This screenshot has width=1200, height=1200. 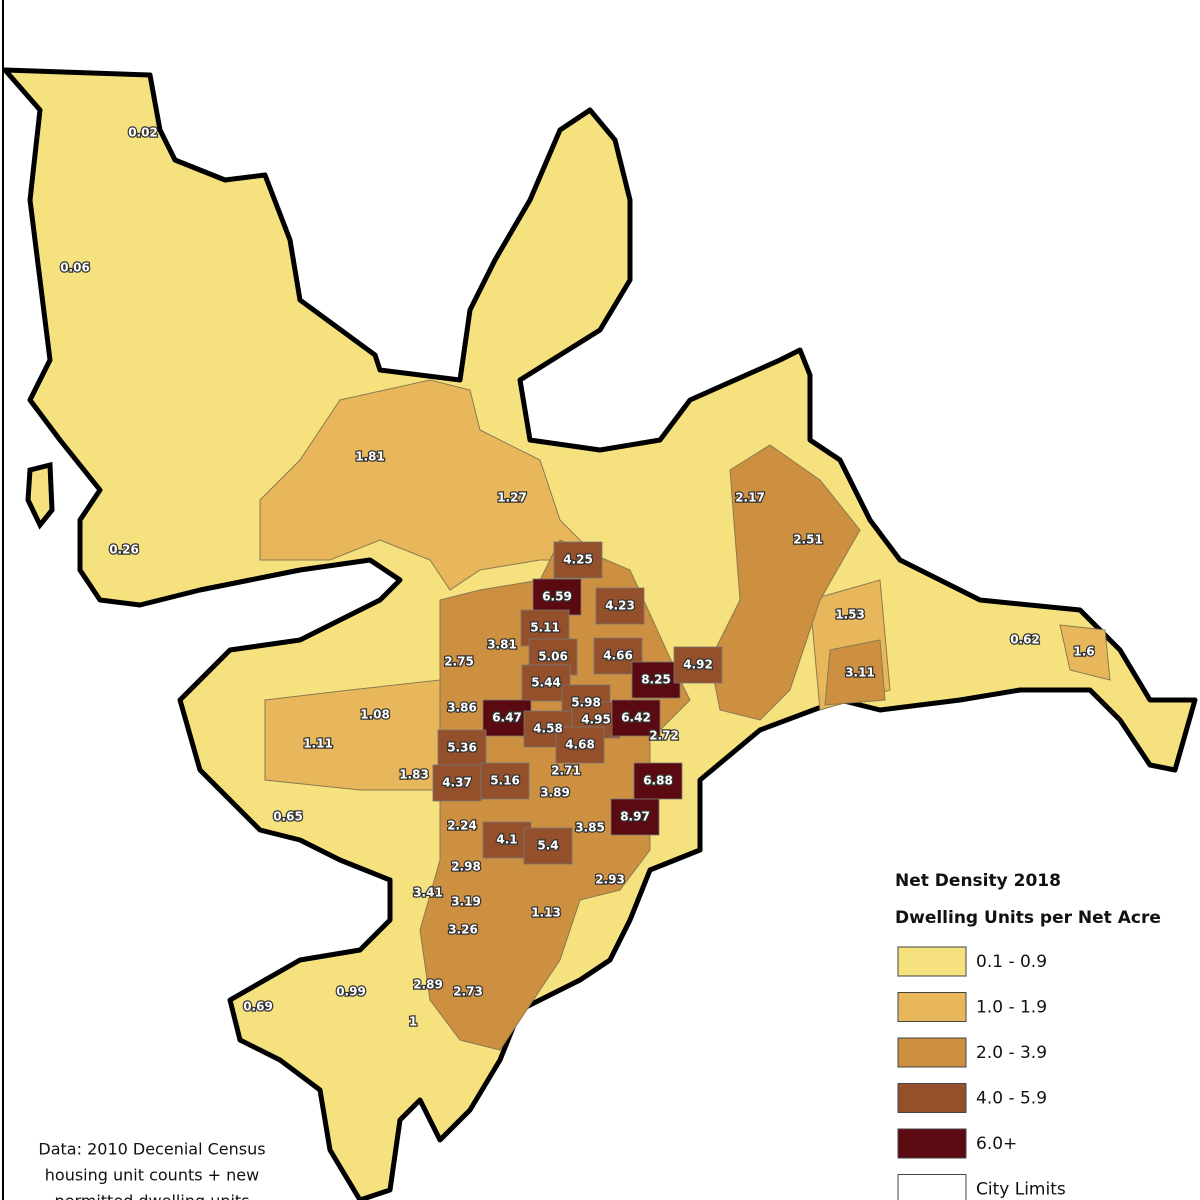 What do you see at coordinates (860, 673) in the screenshot?
I see `region-label: 3.11` at bounding box center [860, 673].